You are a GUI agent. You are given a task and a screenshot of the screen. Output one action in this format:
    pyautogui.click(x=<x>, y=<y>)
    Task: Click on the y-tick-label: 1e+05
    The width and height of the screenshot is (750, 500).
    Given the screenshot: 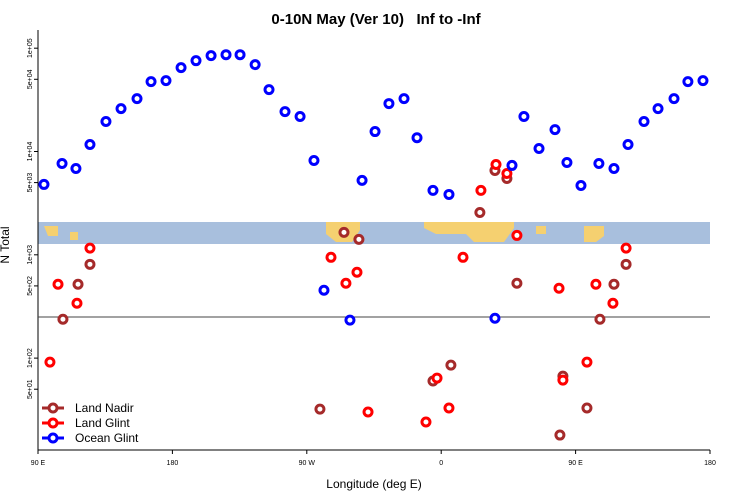 What is the action you would take?
    pyautogui.click(x=30, y=48)
    